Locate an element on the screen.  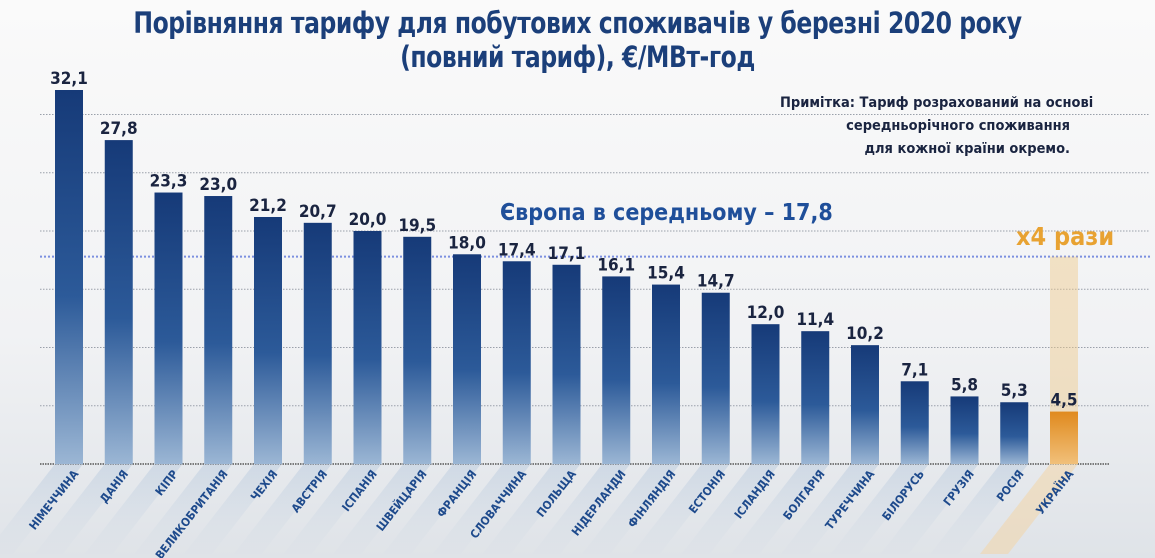
data-label: 27,8 is located at coordinates (119, 129).